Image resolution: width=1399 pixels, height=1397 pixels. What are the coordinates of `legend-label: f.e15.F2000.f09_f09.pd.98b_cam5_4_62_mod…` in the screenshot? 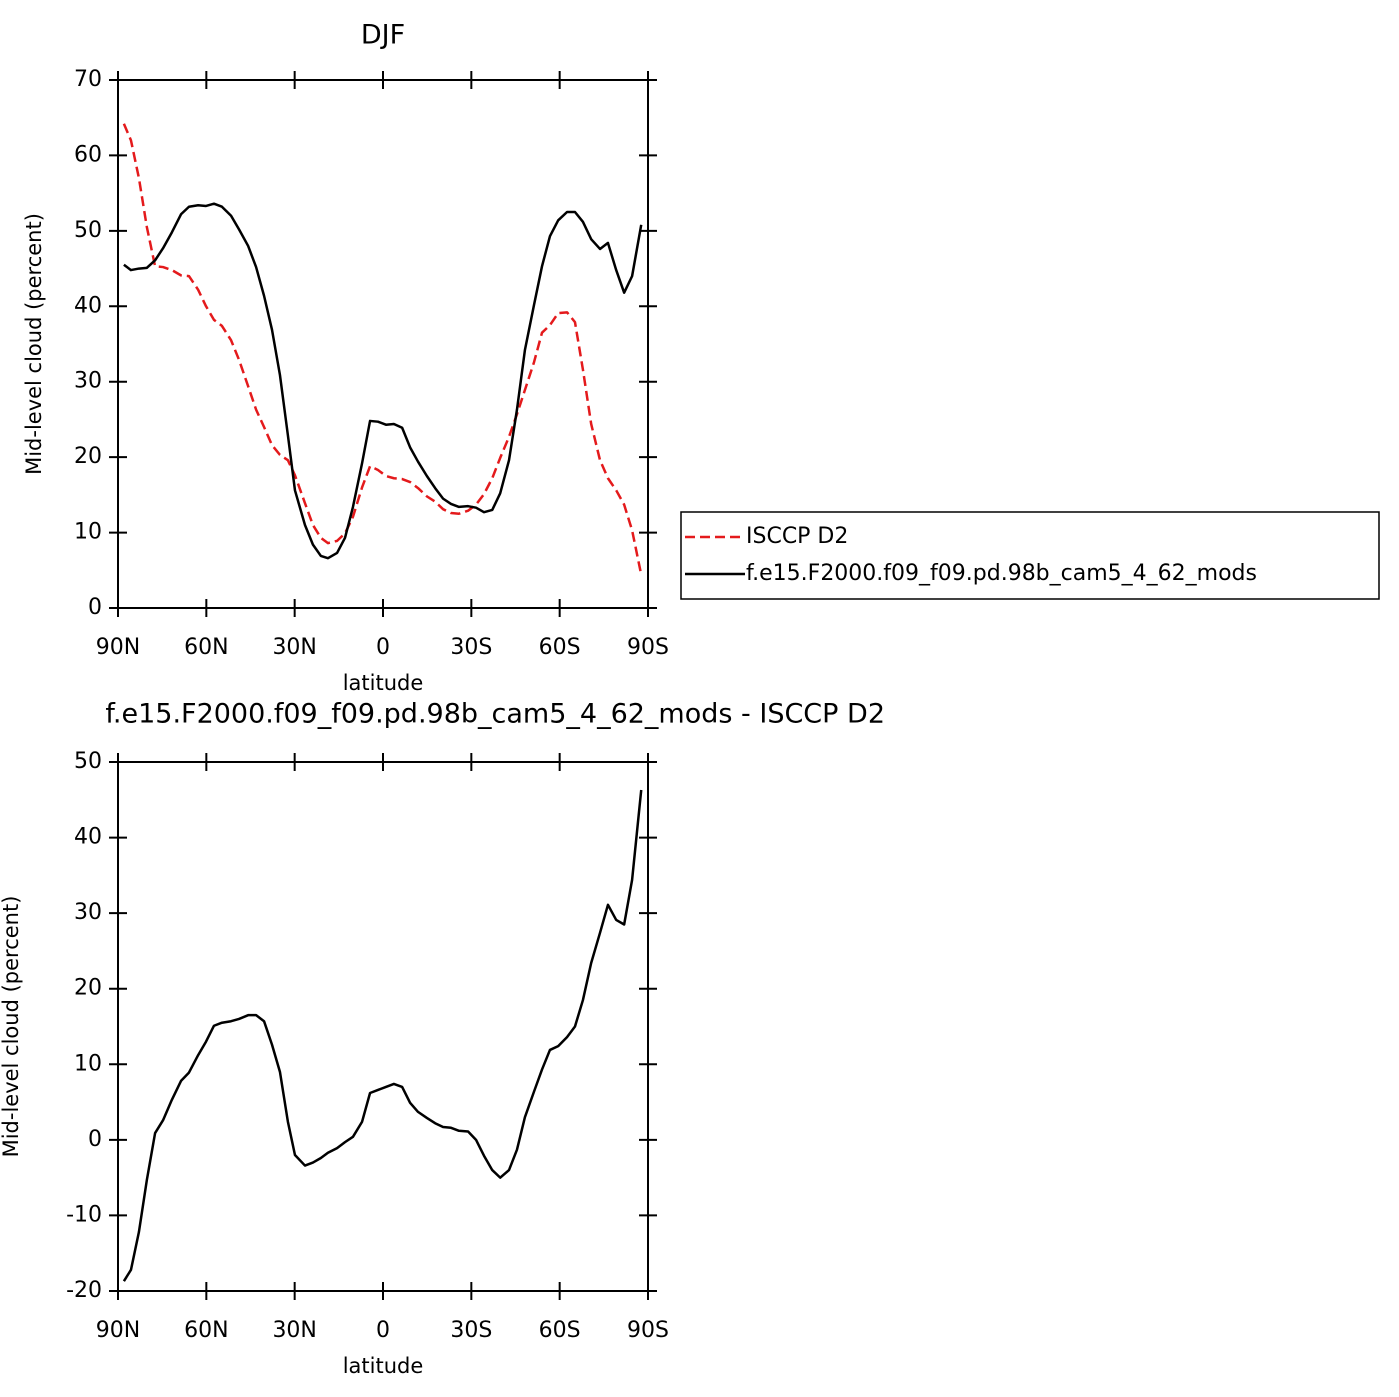 It's located at (1001, 573).